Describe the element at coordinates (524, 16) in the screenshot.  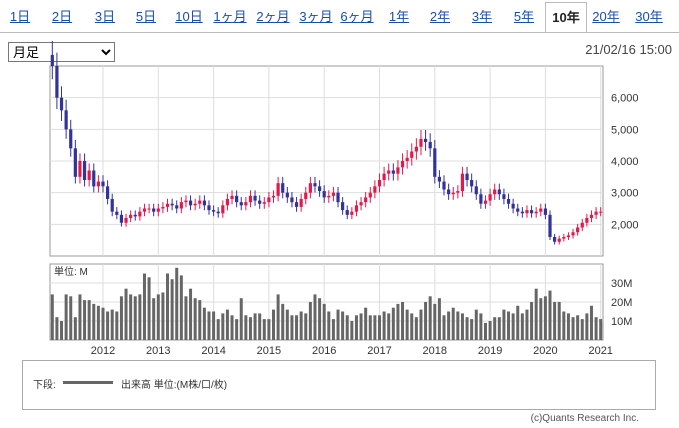
I see `tab-13: 5年` at that location.